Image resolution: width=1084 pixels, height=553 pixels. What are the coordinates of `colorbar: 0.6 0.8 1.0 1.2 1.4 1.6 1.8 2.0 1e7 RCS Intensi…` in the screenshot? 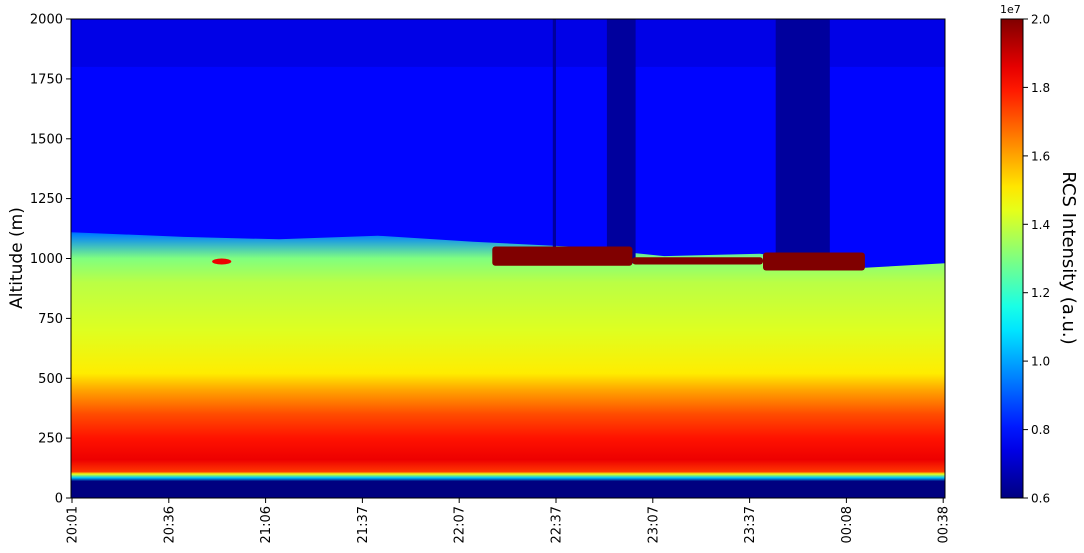 It's located at (1039, 254).